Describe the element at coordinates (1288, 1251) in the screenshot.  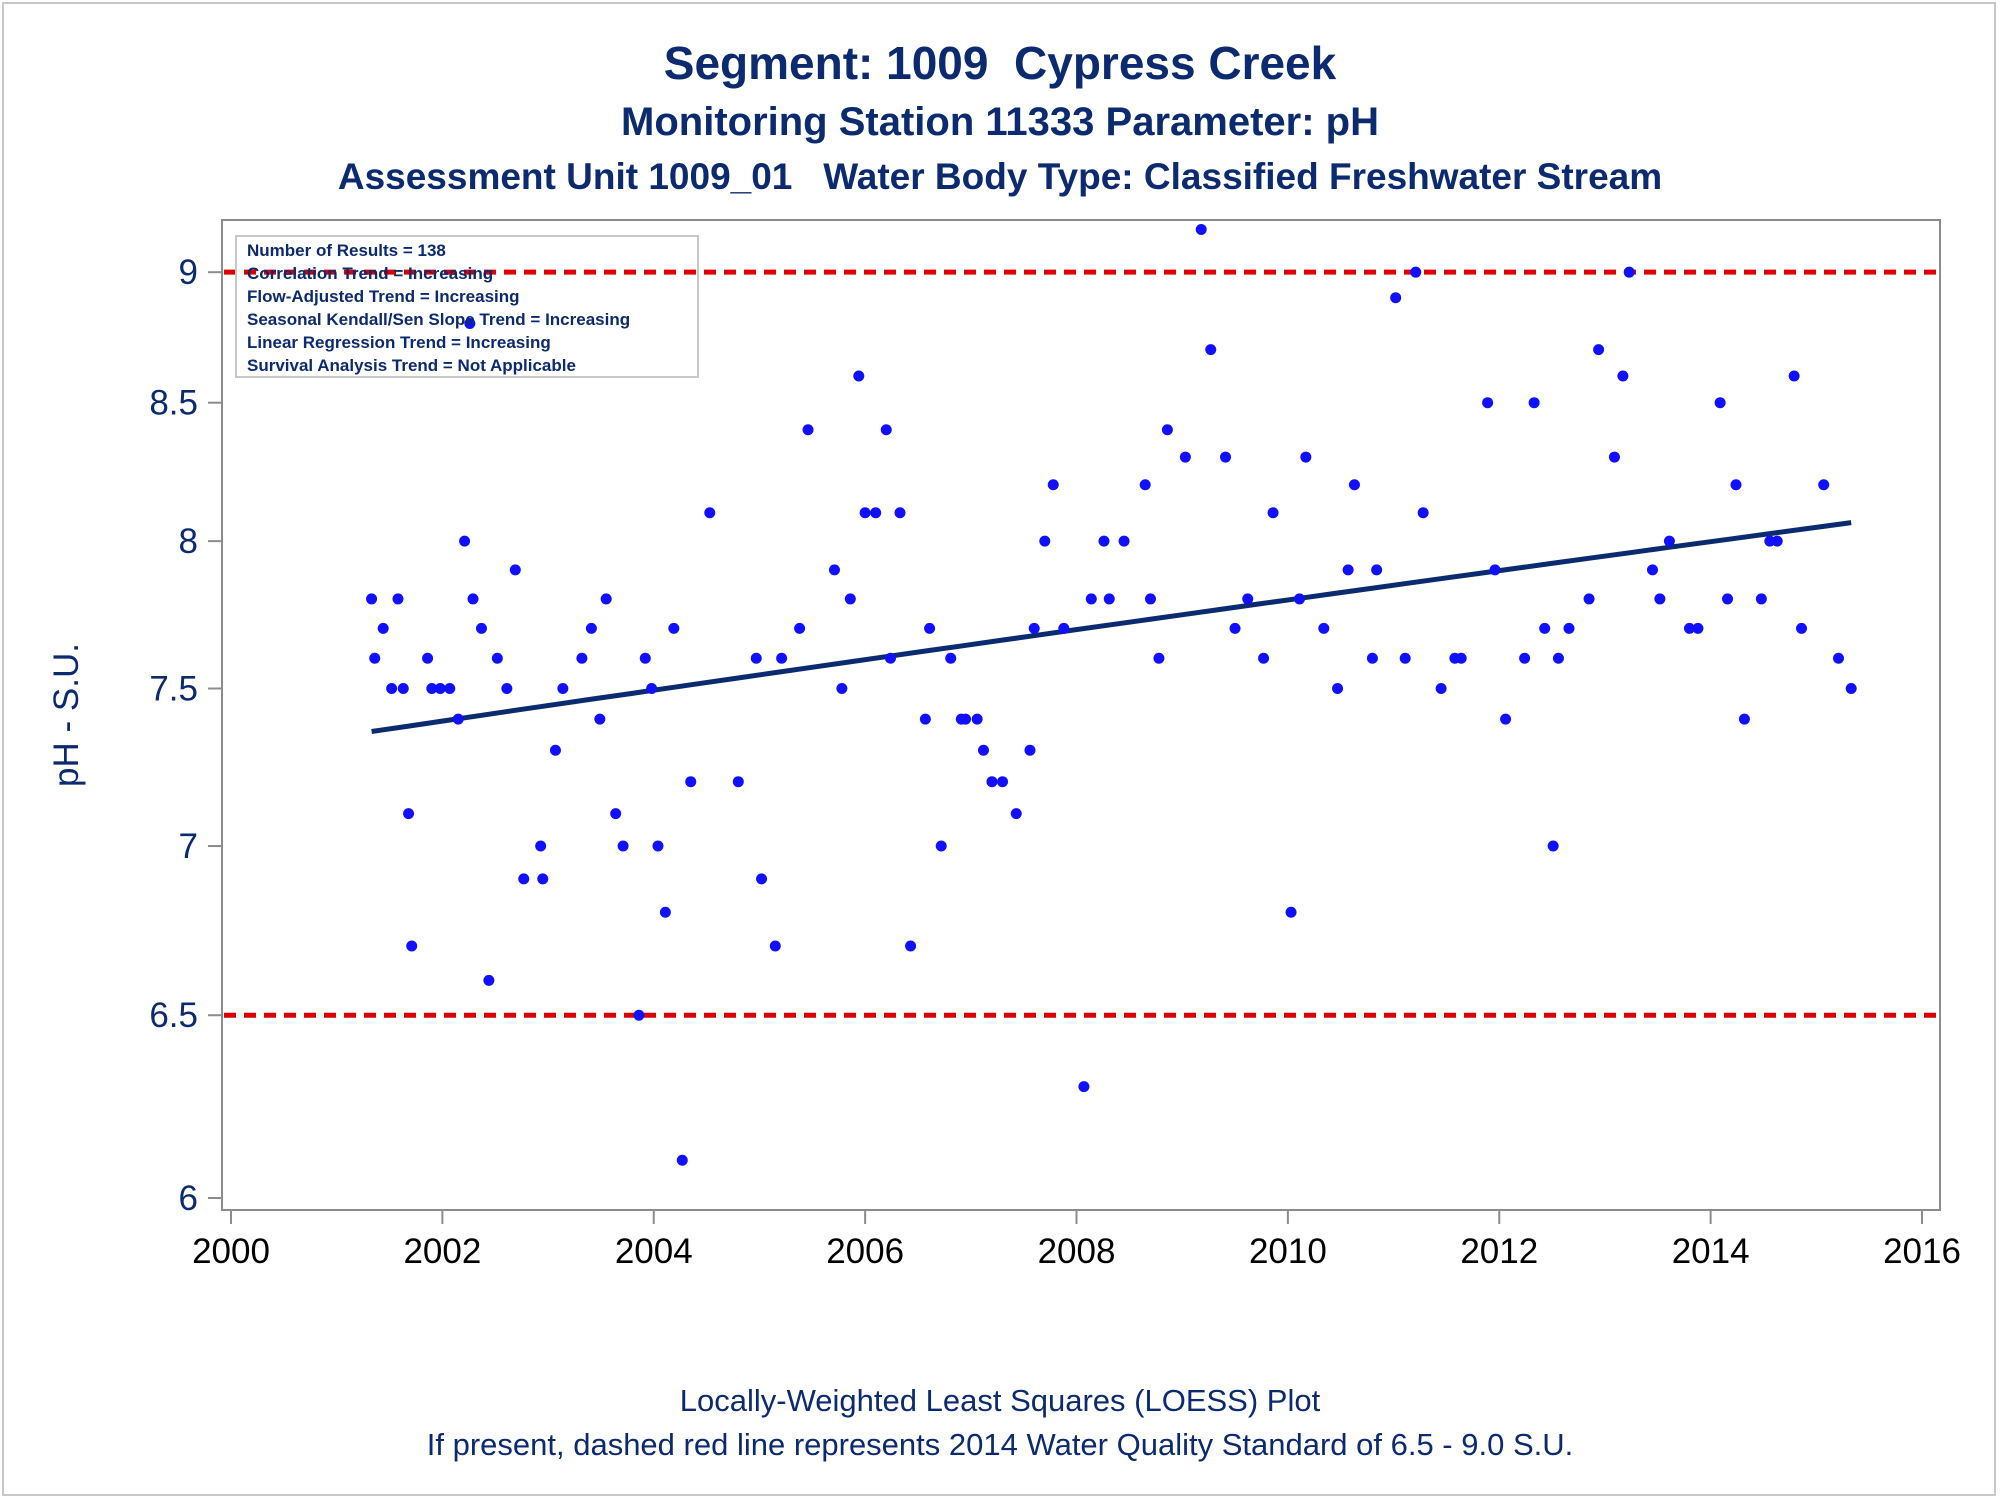
I see `x-tick-label: 2010` at that location.